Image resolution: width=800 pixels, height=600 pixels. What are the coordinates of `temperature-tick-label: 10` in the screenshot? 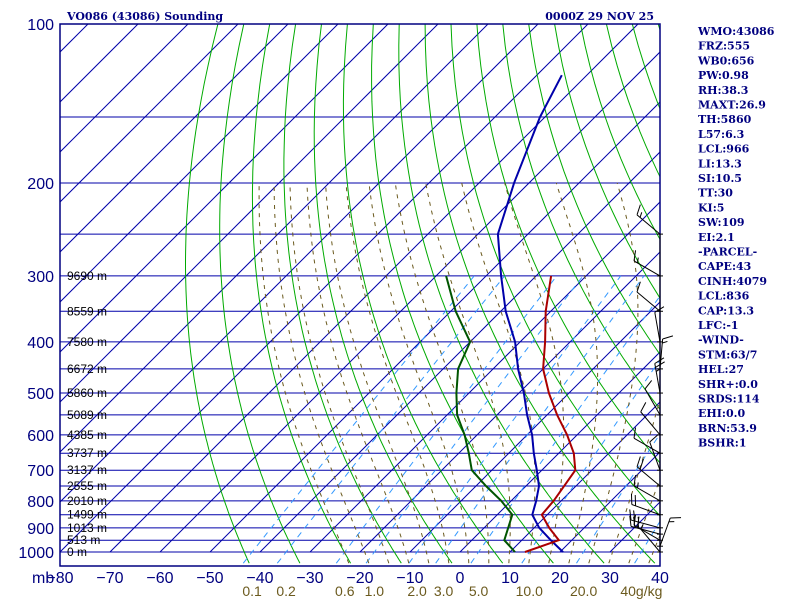 It's located at (510, 578).